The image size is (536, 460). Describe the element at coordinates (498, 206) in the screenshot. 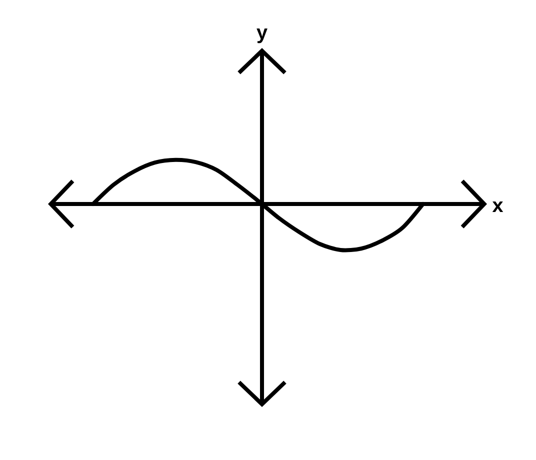

I see `x-axis-title: x` at that location.